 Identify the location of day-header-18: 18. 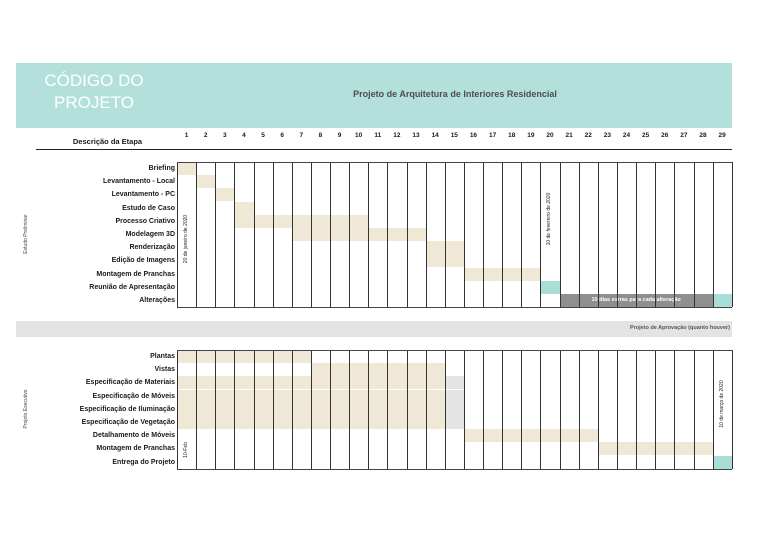
(512, 135).